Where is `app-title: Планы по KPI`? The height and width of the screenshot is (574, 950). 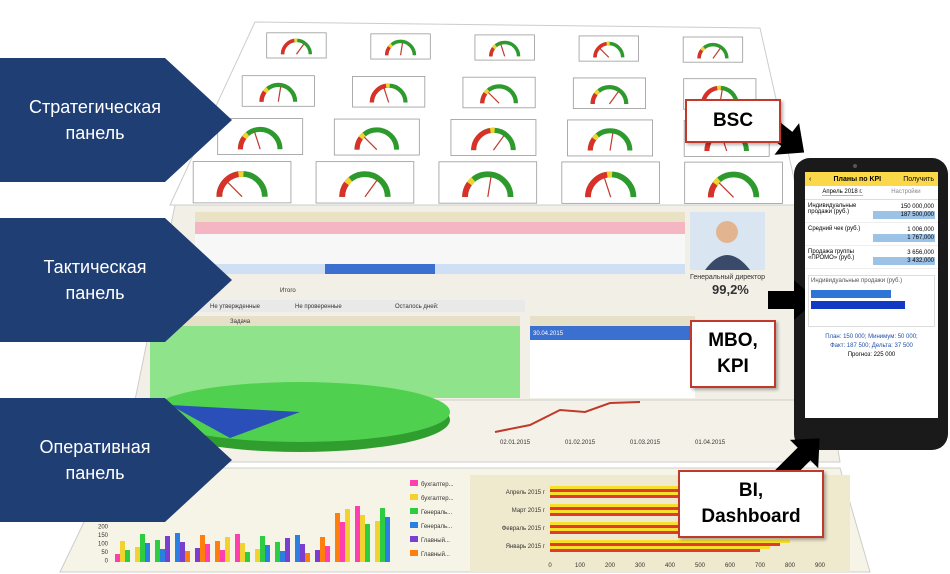
app-title: Планы по KPI is located at coordinates (857, 179).